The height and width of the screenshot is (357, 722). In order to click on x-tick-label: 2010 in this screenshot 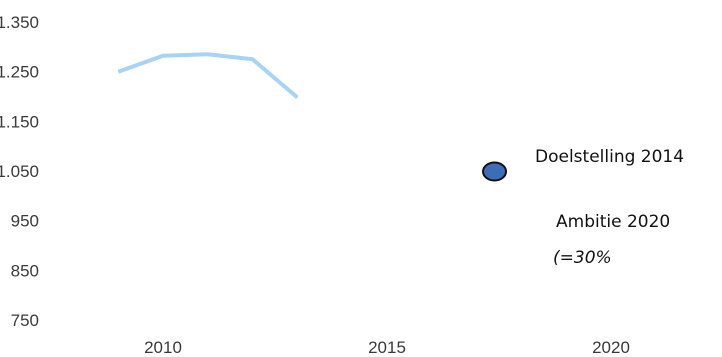, I will do `click(163, 347)`.